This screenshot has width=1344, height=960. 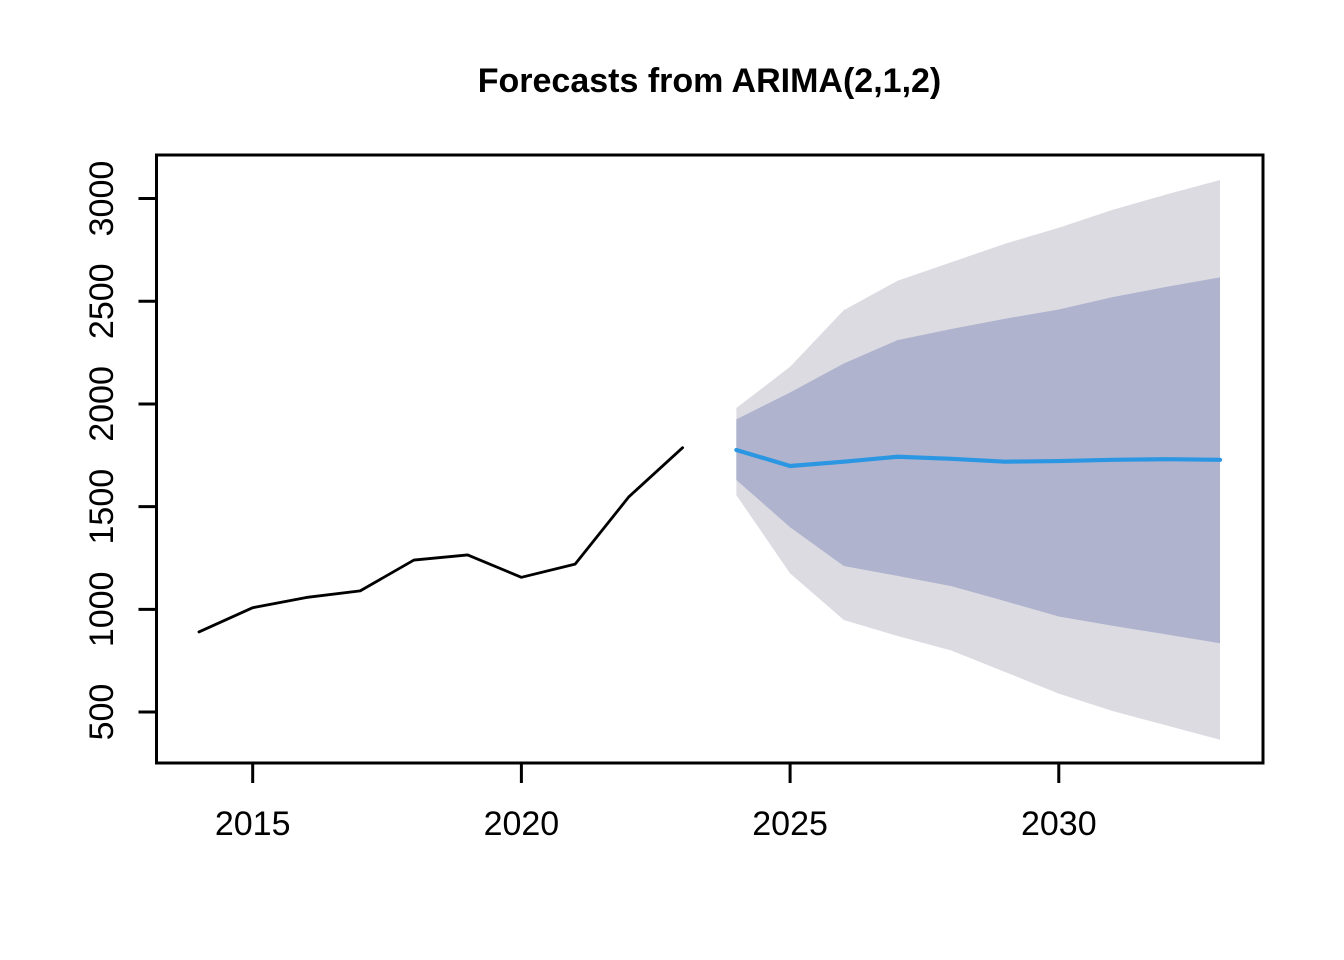 What do you see at coordinates (102, 404) in the screenshot?
I see `y-axis-tick-label: 2000` at bounding box center [102, 404].